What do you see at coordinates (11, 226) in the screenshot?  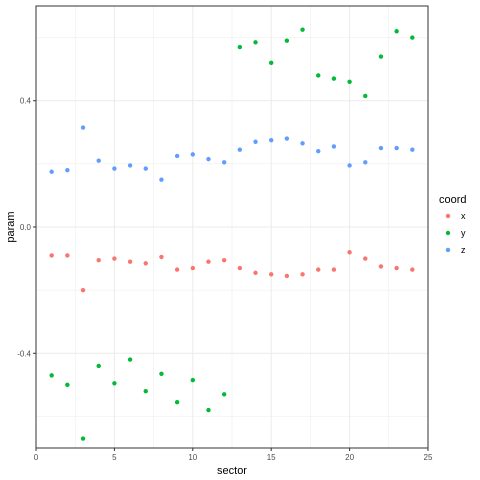 I see `y-axis-title: param` at bounding box center [11, 226].